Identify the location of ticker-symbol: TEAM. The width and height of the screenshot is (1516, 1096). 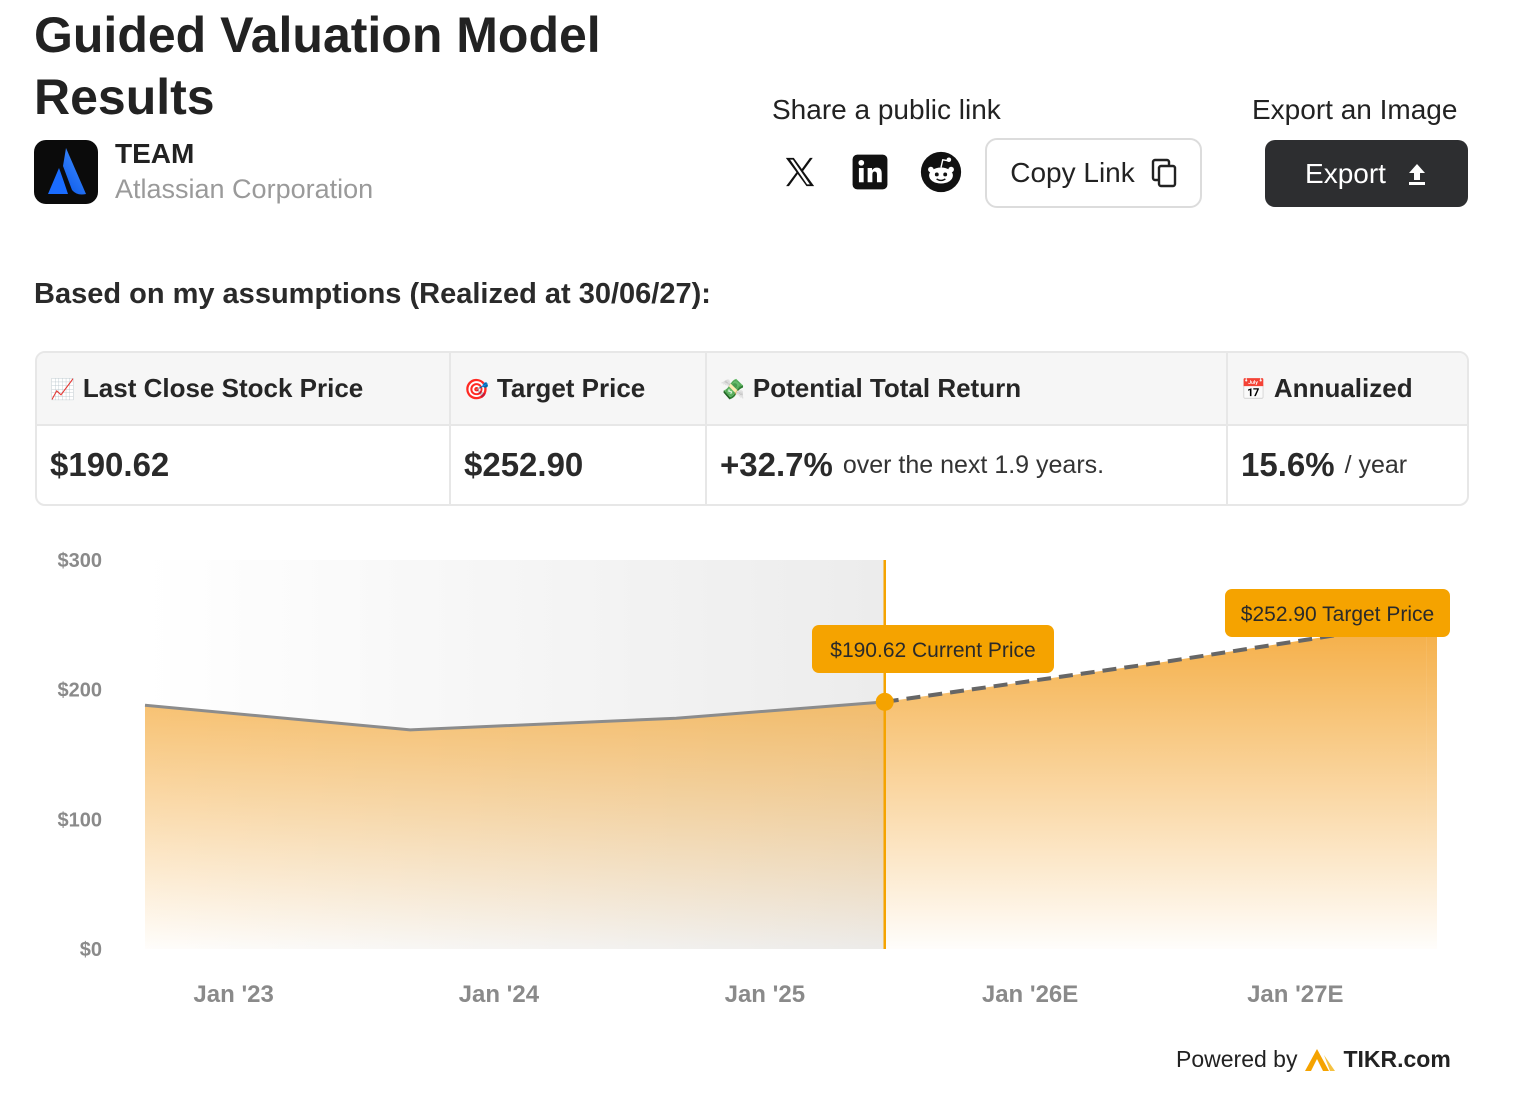
(155, 153).